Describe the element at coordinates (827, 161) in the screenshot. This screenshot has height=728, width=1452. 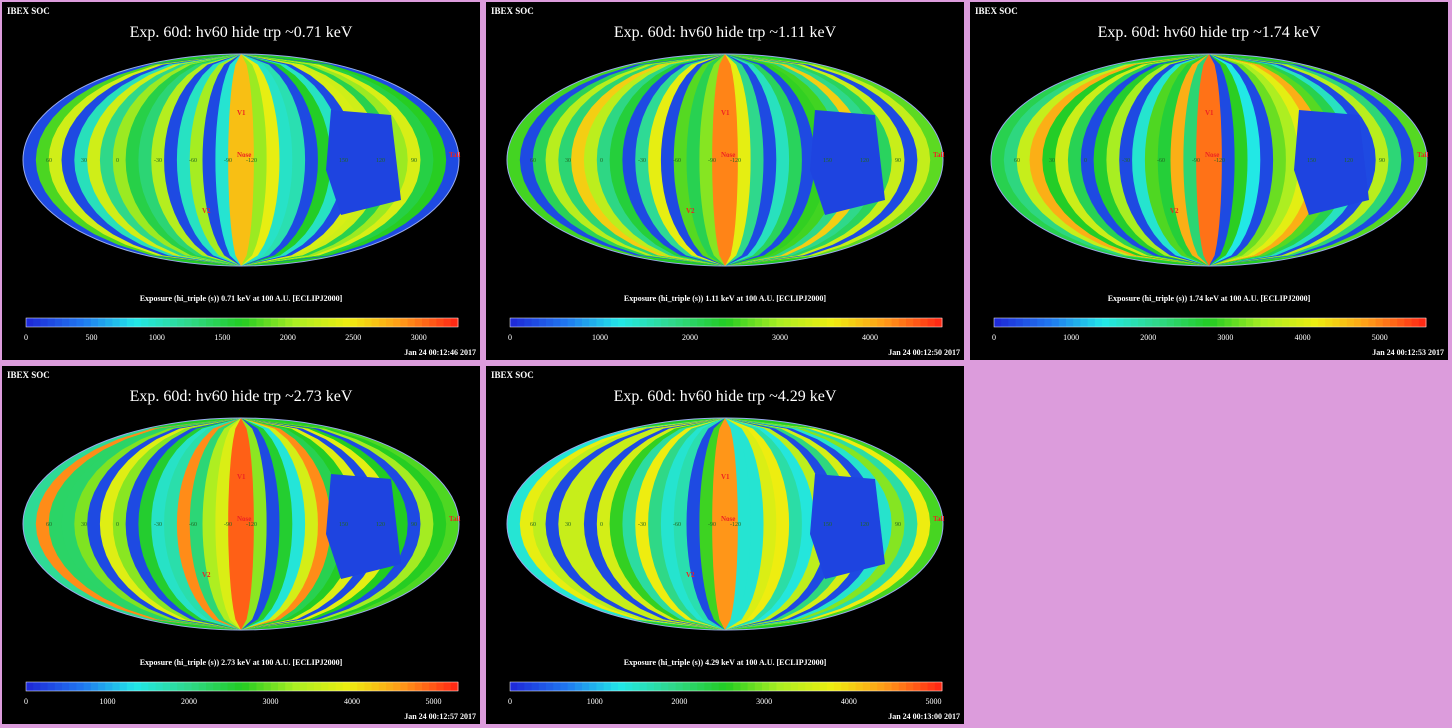
I see `longitude-tick: 150` at that location.